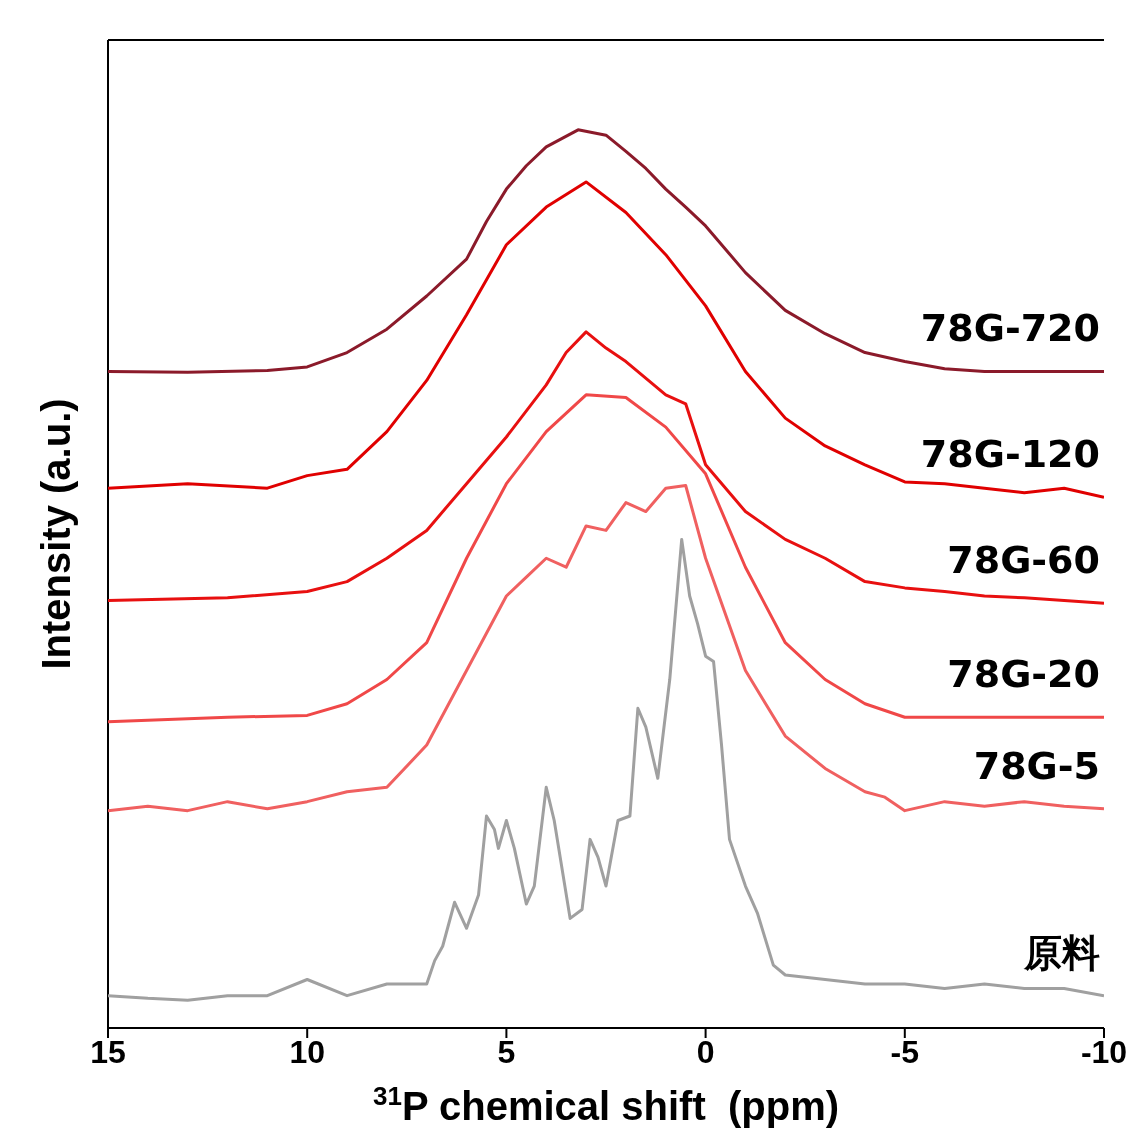  What do you see at coordinates (108, 1051) in the screenshot?
I see `x-tick-label: 15` at bounding box center [108, 1051].